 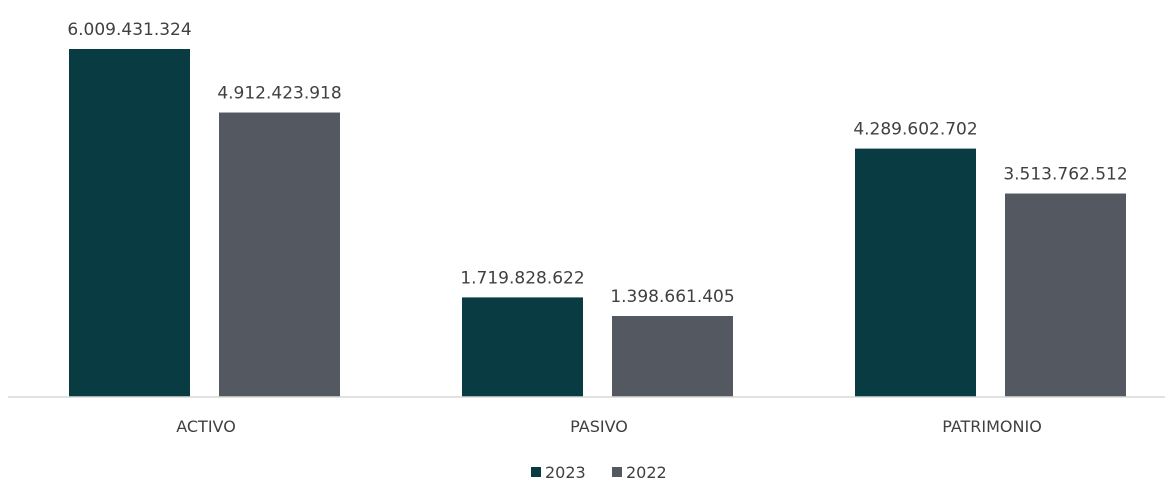 What do you see at coordinates (279, 254) in the screenshot?
I see `bar-activo-2022` at bounding box center [279, 254].